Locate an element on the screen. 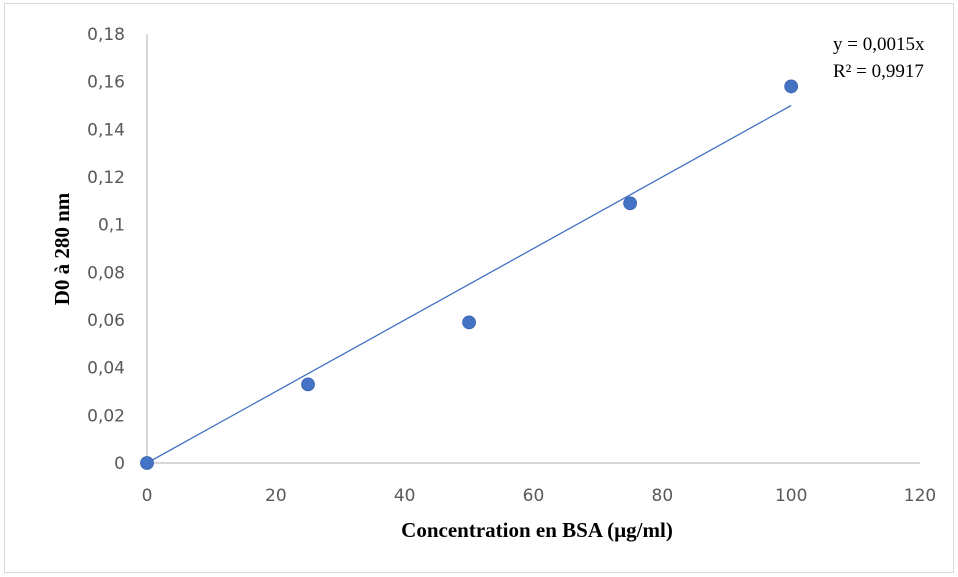  y-tick-label: 0,14 is located at coordinates (106, 130).